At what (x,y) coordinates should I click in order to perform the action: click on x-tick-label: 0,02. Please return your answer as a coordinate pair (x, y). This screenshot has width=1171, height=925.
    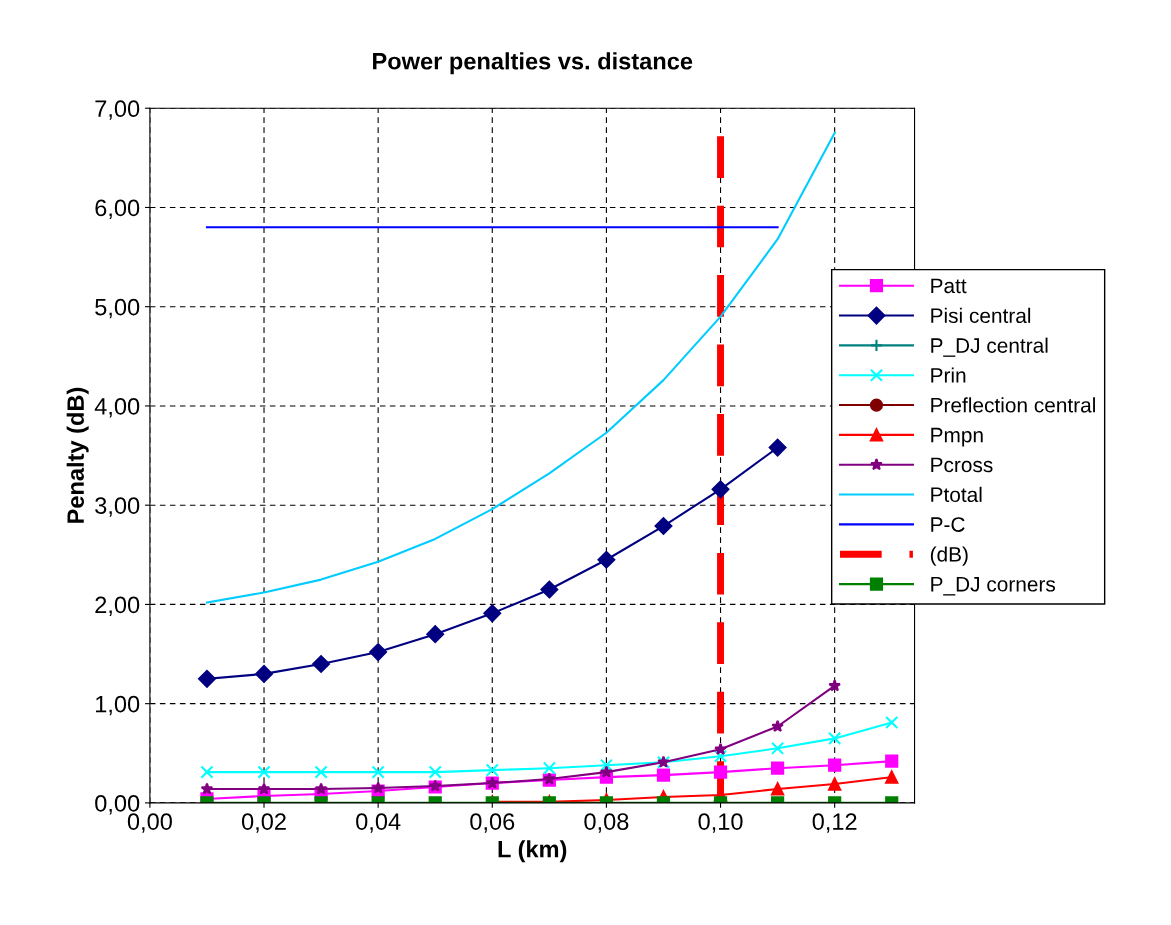
    Looking at the image, I should click on (263, 823).